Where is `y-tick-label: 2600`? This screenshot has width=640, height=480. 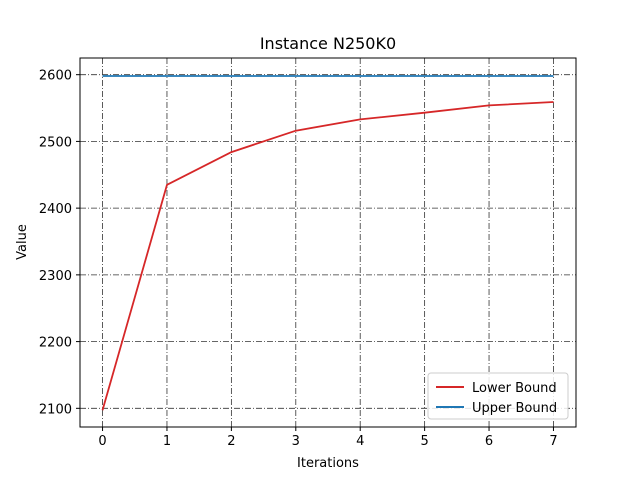
y-tick-label: 2600 is located at coordinates (55, 76).